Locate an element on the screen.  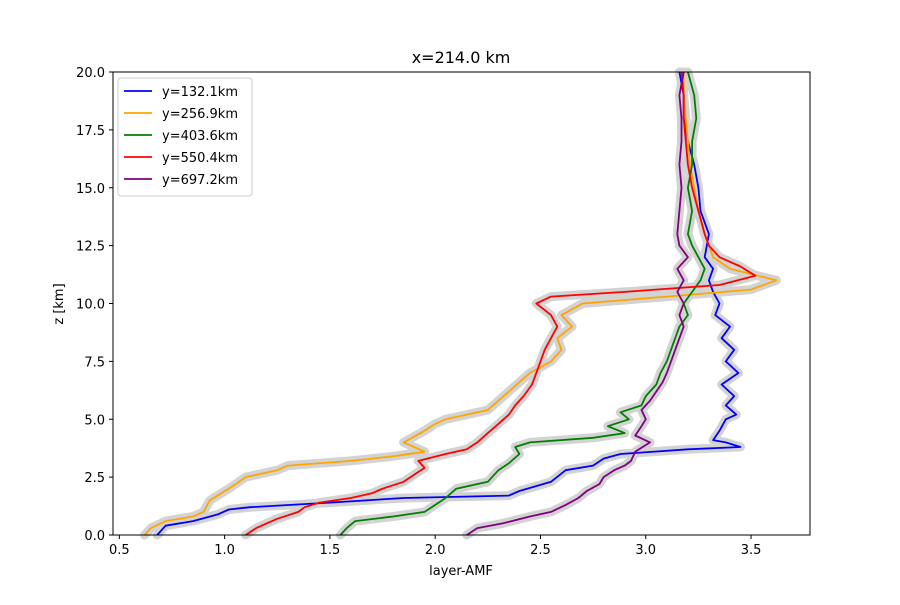
legend-box is located at coordinates (185, 137).